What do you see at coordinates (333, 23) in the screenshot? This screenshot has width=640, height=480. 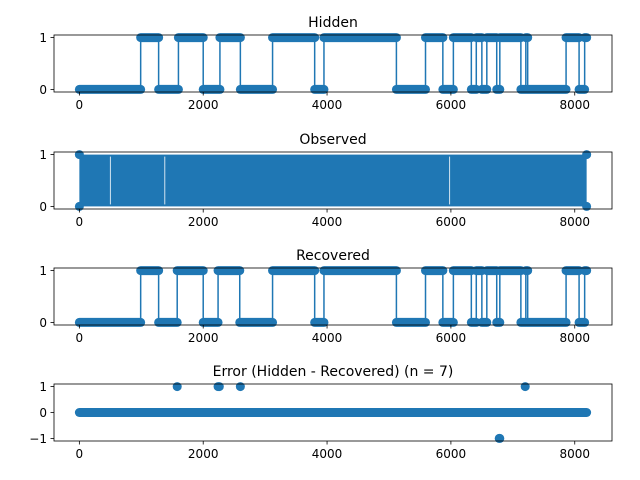 I see `subplot-title: Hidden` at bounding box center [333, 23].